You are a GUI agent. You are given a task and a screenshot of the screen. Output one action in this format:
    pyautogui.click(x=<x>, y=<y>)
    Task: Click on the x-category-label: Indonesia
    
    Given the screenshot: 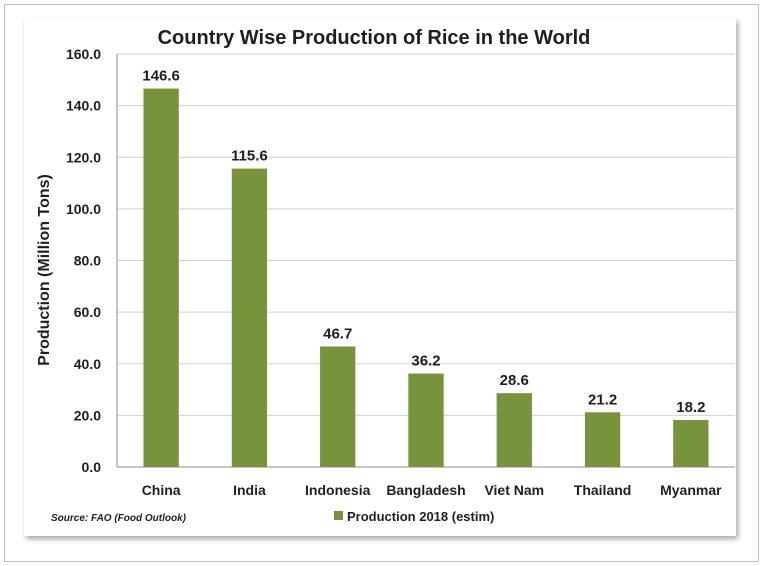 What is the action you would take?
    pyautogui.click(x=338, y=490)
    